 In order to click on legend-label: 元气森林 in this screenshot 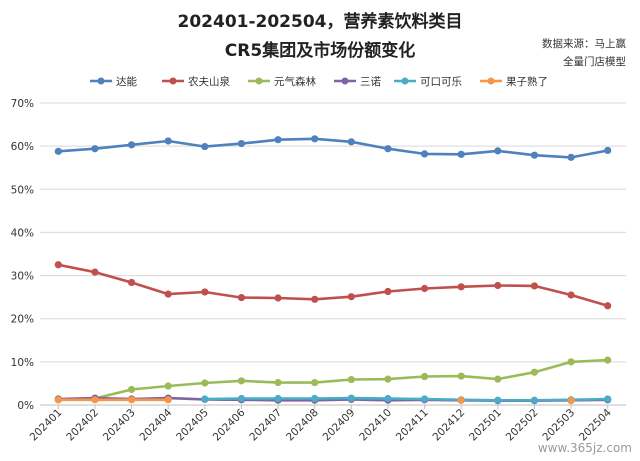, I will do `click(295, 81)`.